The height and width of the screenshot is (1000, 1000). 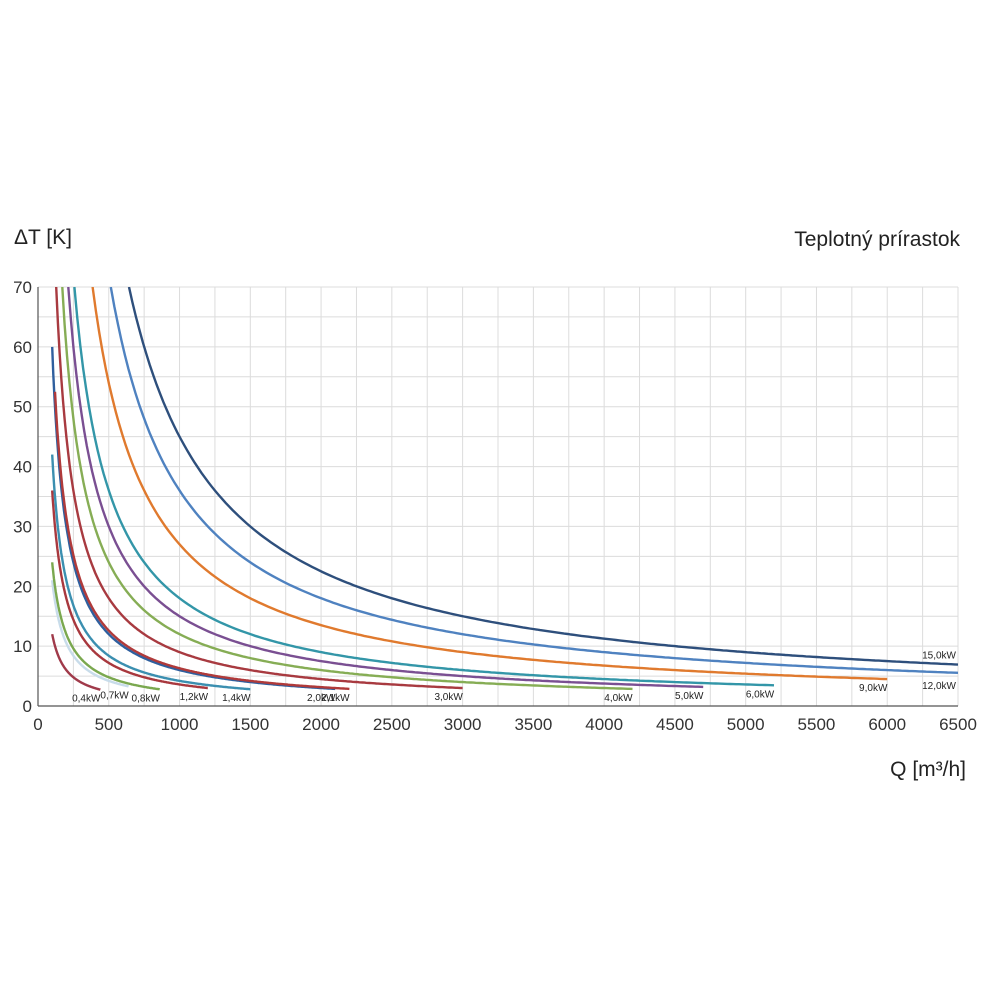 I want to click on x-tick-label: 2000, so click(x=321, y=724).